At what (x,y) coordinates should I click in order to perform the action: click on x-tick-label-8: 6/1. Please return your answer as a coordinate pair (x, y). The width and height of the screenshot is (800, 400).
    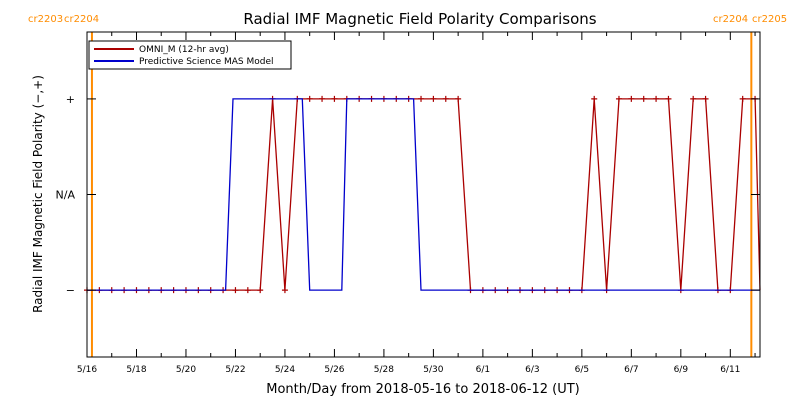
    Looking at the image, I should click on (483, 370).